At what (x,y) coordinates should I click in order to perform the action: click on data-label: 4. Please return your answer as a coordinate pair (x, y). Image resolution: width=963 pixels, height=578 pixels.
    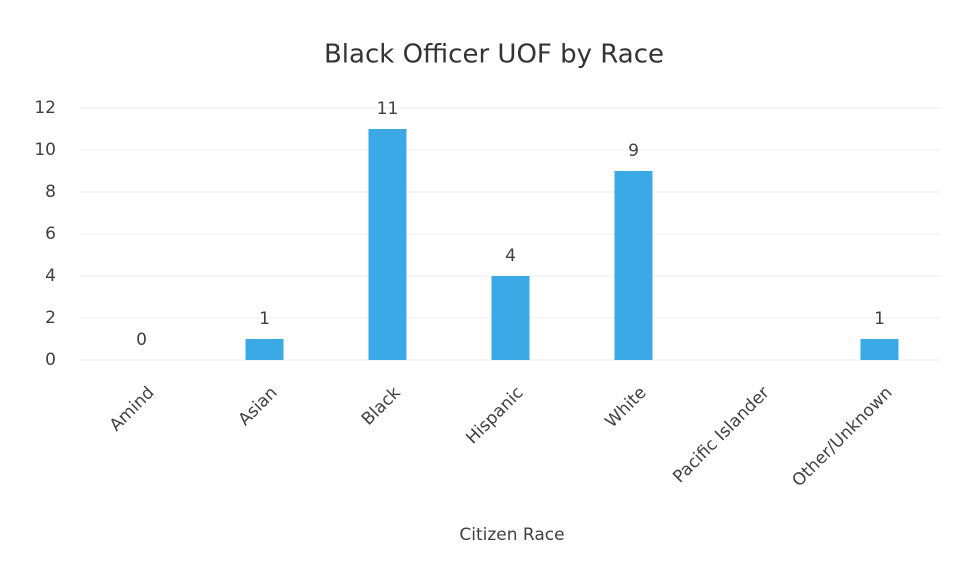
    Looking at the image, I should click on (510, 256).